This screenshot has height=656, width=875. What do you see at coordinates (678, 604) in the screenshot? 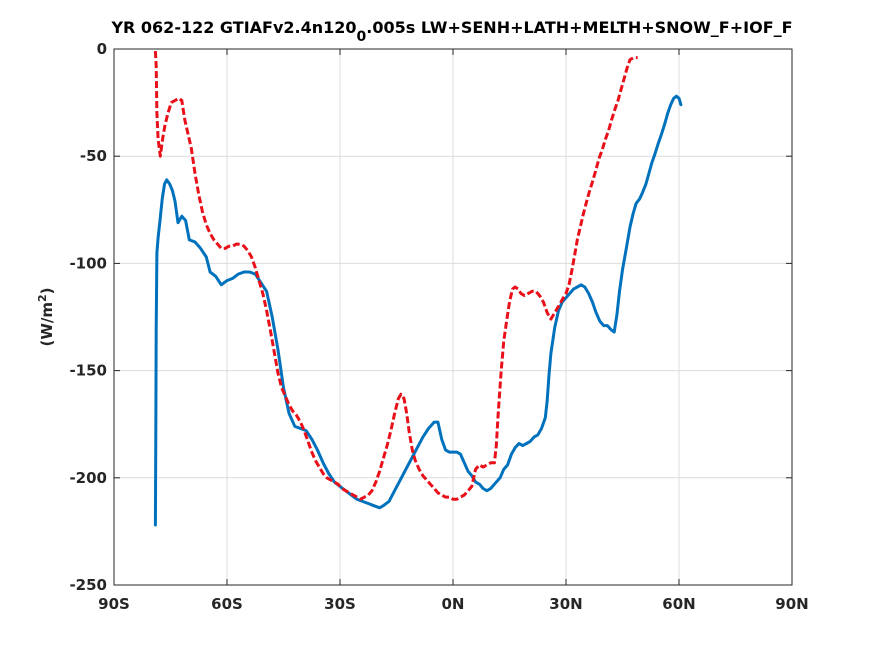
I see `x-tick-label: 60N` at bounding box center [678, 604].